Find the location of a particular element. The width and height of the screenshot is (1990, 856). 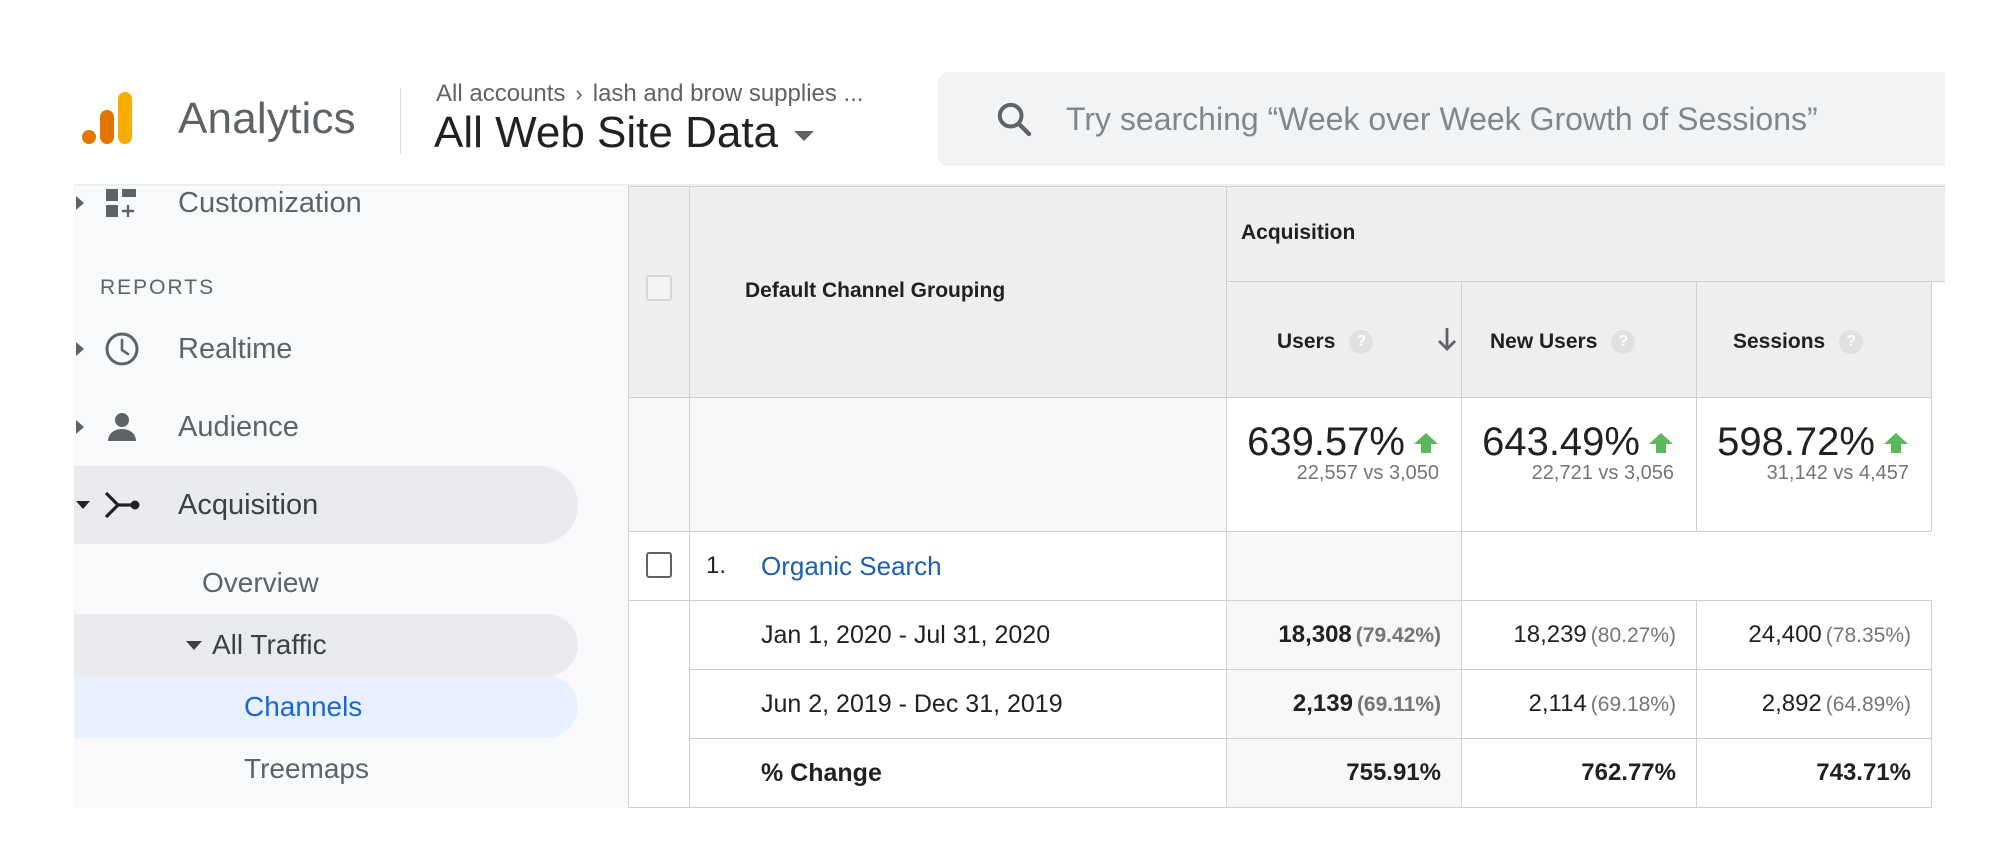

period-2-users-cell: 2,139 (69.11%) is located at coordinates (1344, 704).